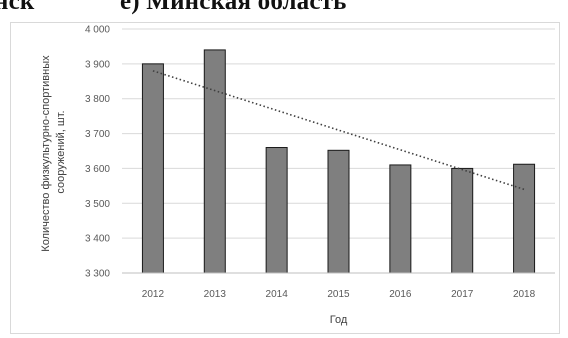 This screenshot has height=338, width=568. I want to click on heading-left-fragment: нск, so click(17, 7).